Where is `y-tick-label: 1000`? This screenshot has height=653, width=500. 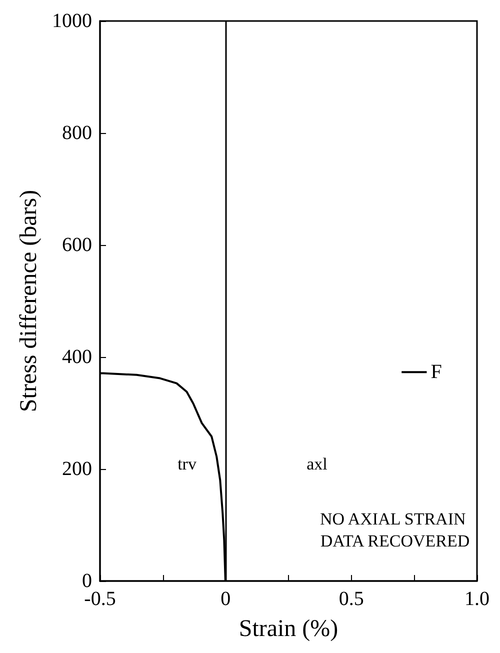 y-tick-label: 1000 is located at coordinates (72, 21).